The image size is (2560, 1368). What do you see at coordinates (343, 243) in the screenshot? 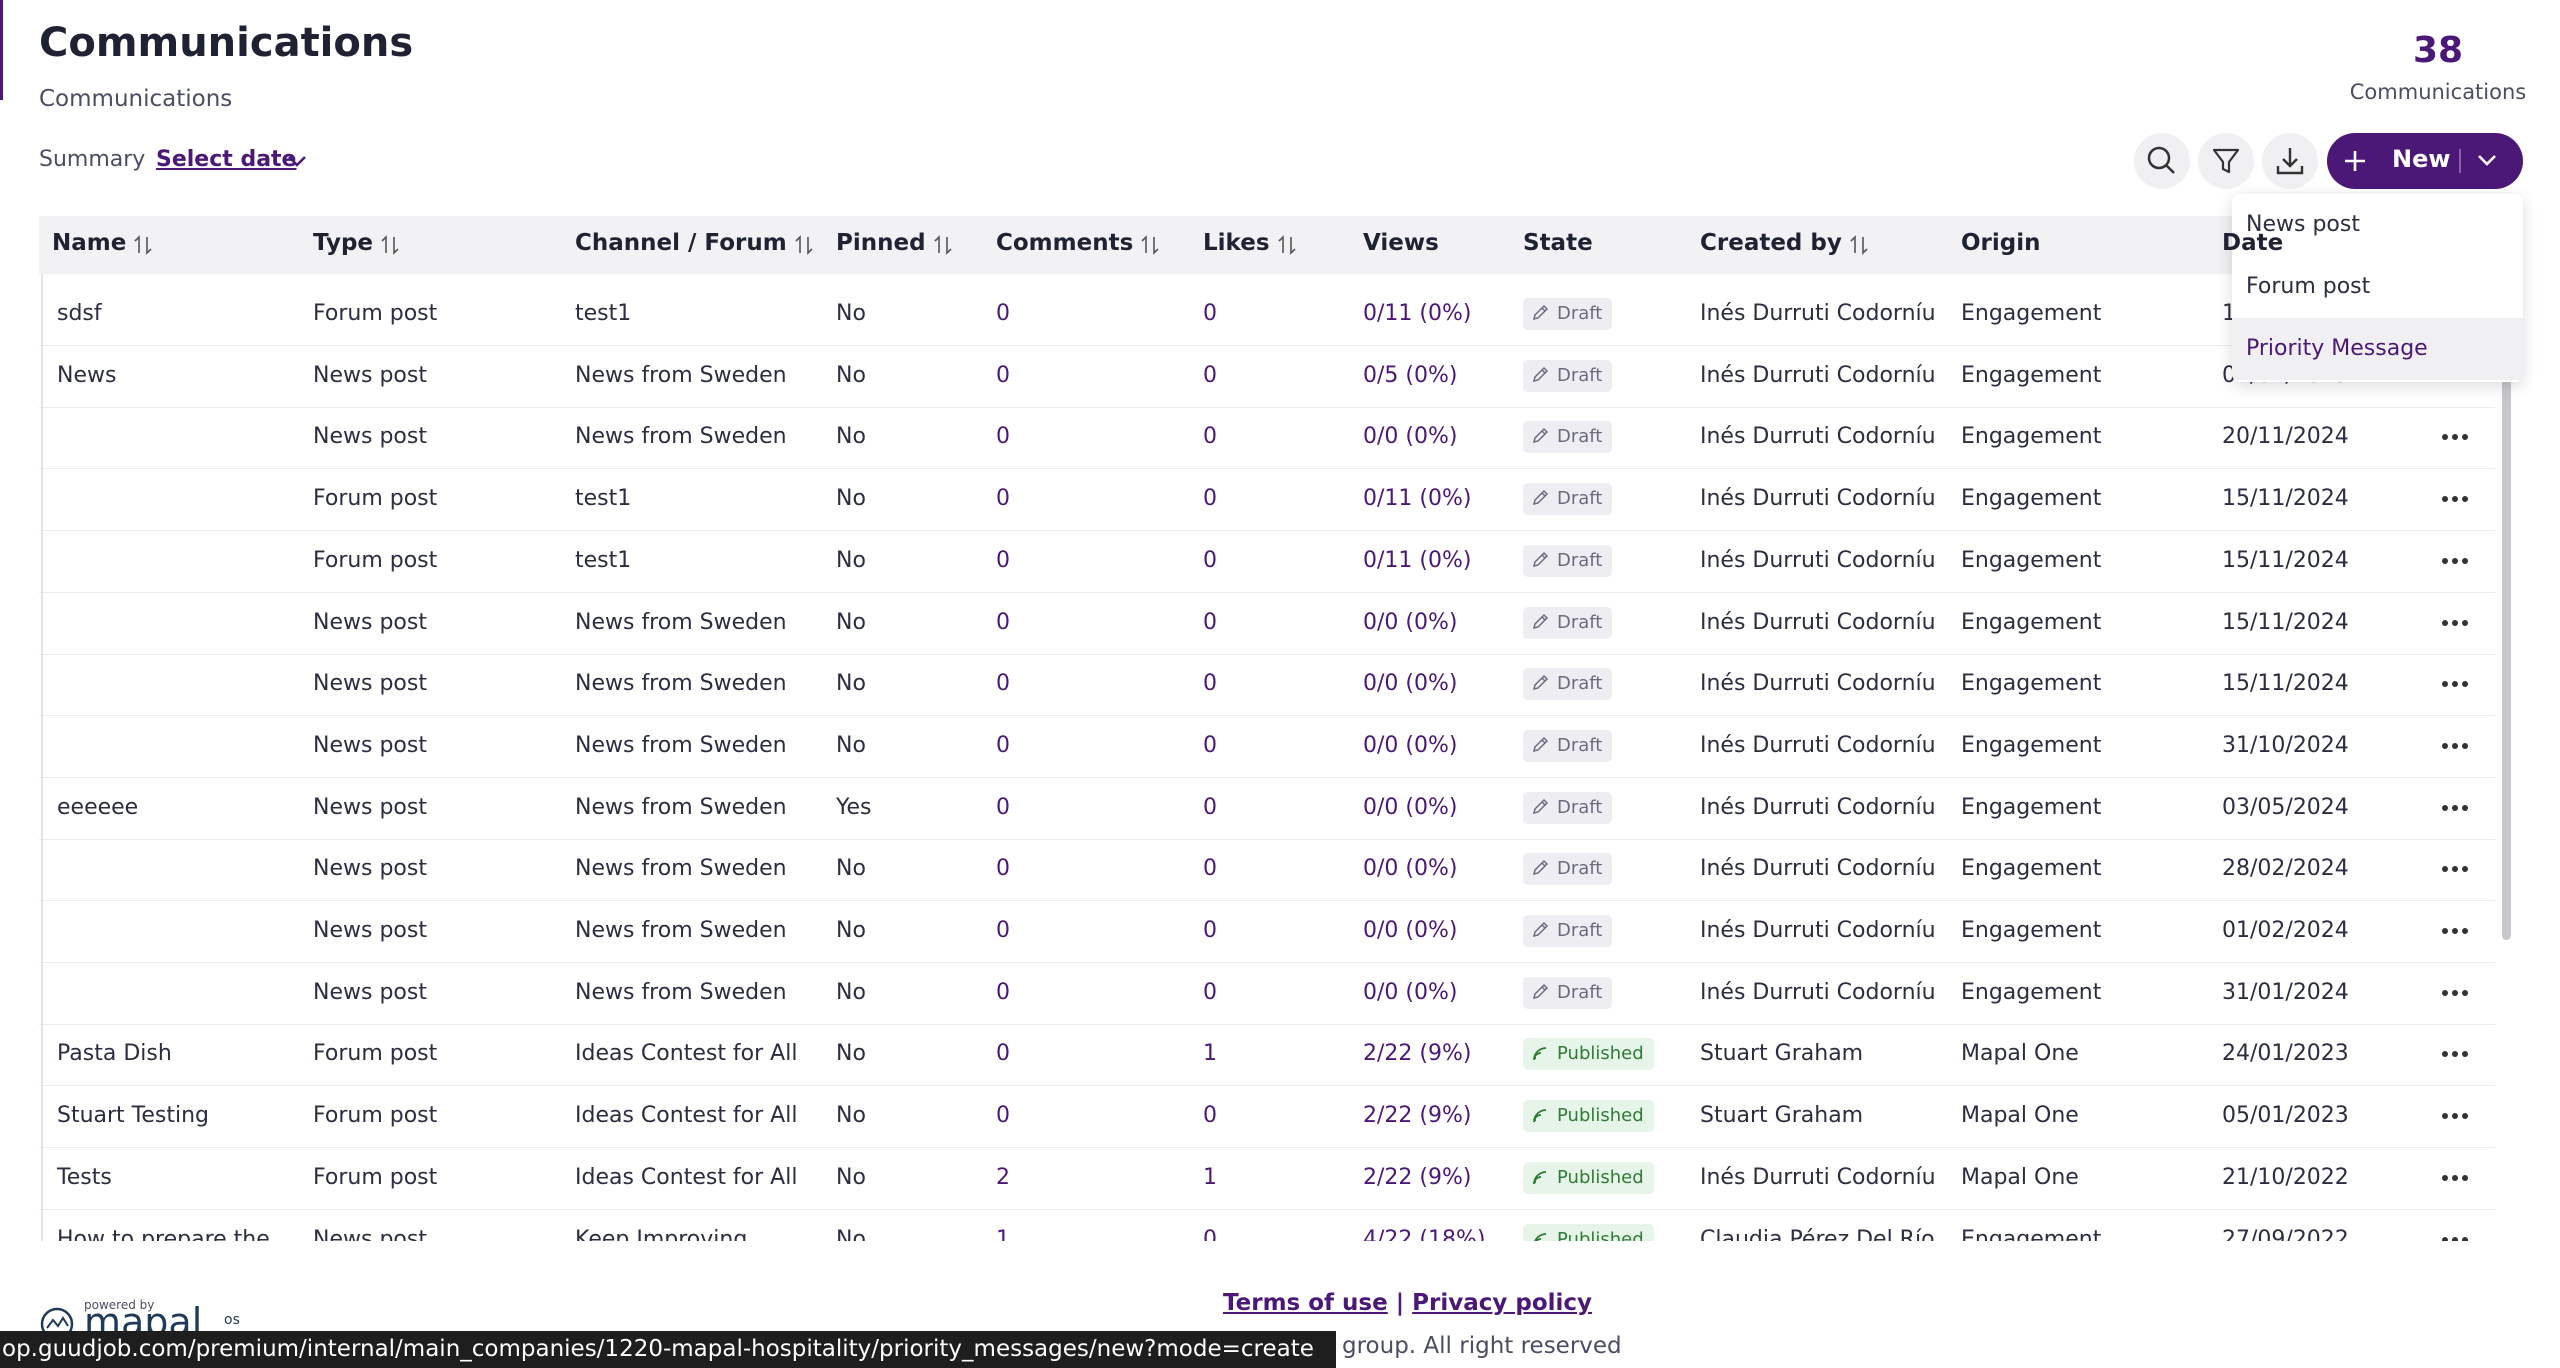
I see `column-header: Type` at bounding box center [343, 243].